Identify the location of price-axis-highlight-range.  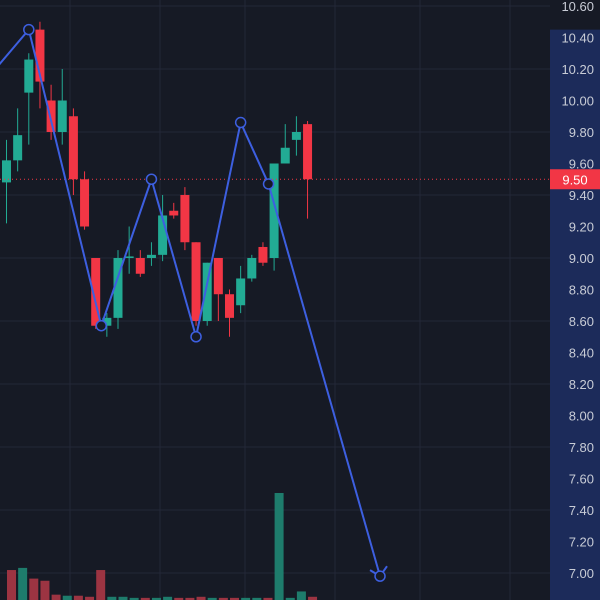
(575, 314).